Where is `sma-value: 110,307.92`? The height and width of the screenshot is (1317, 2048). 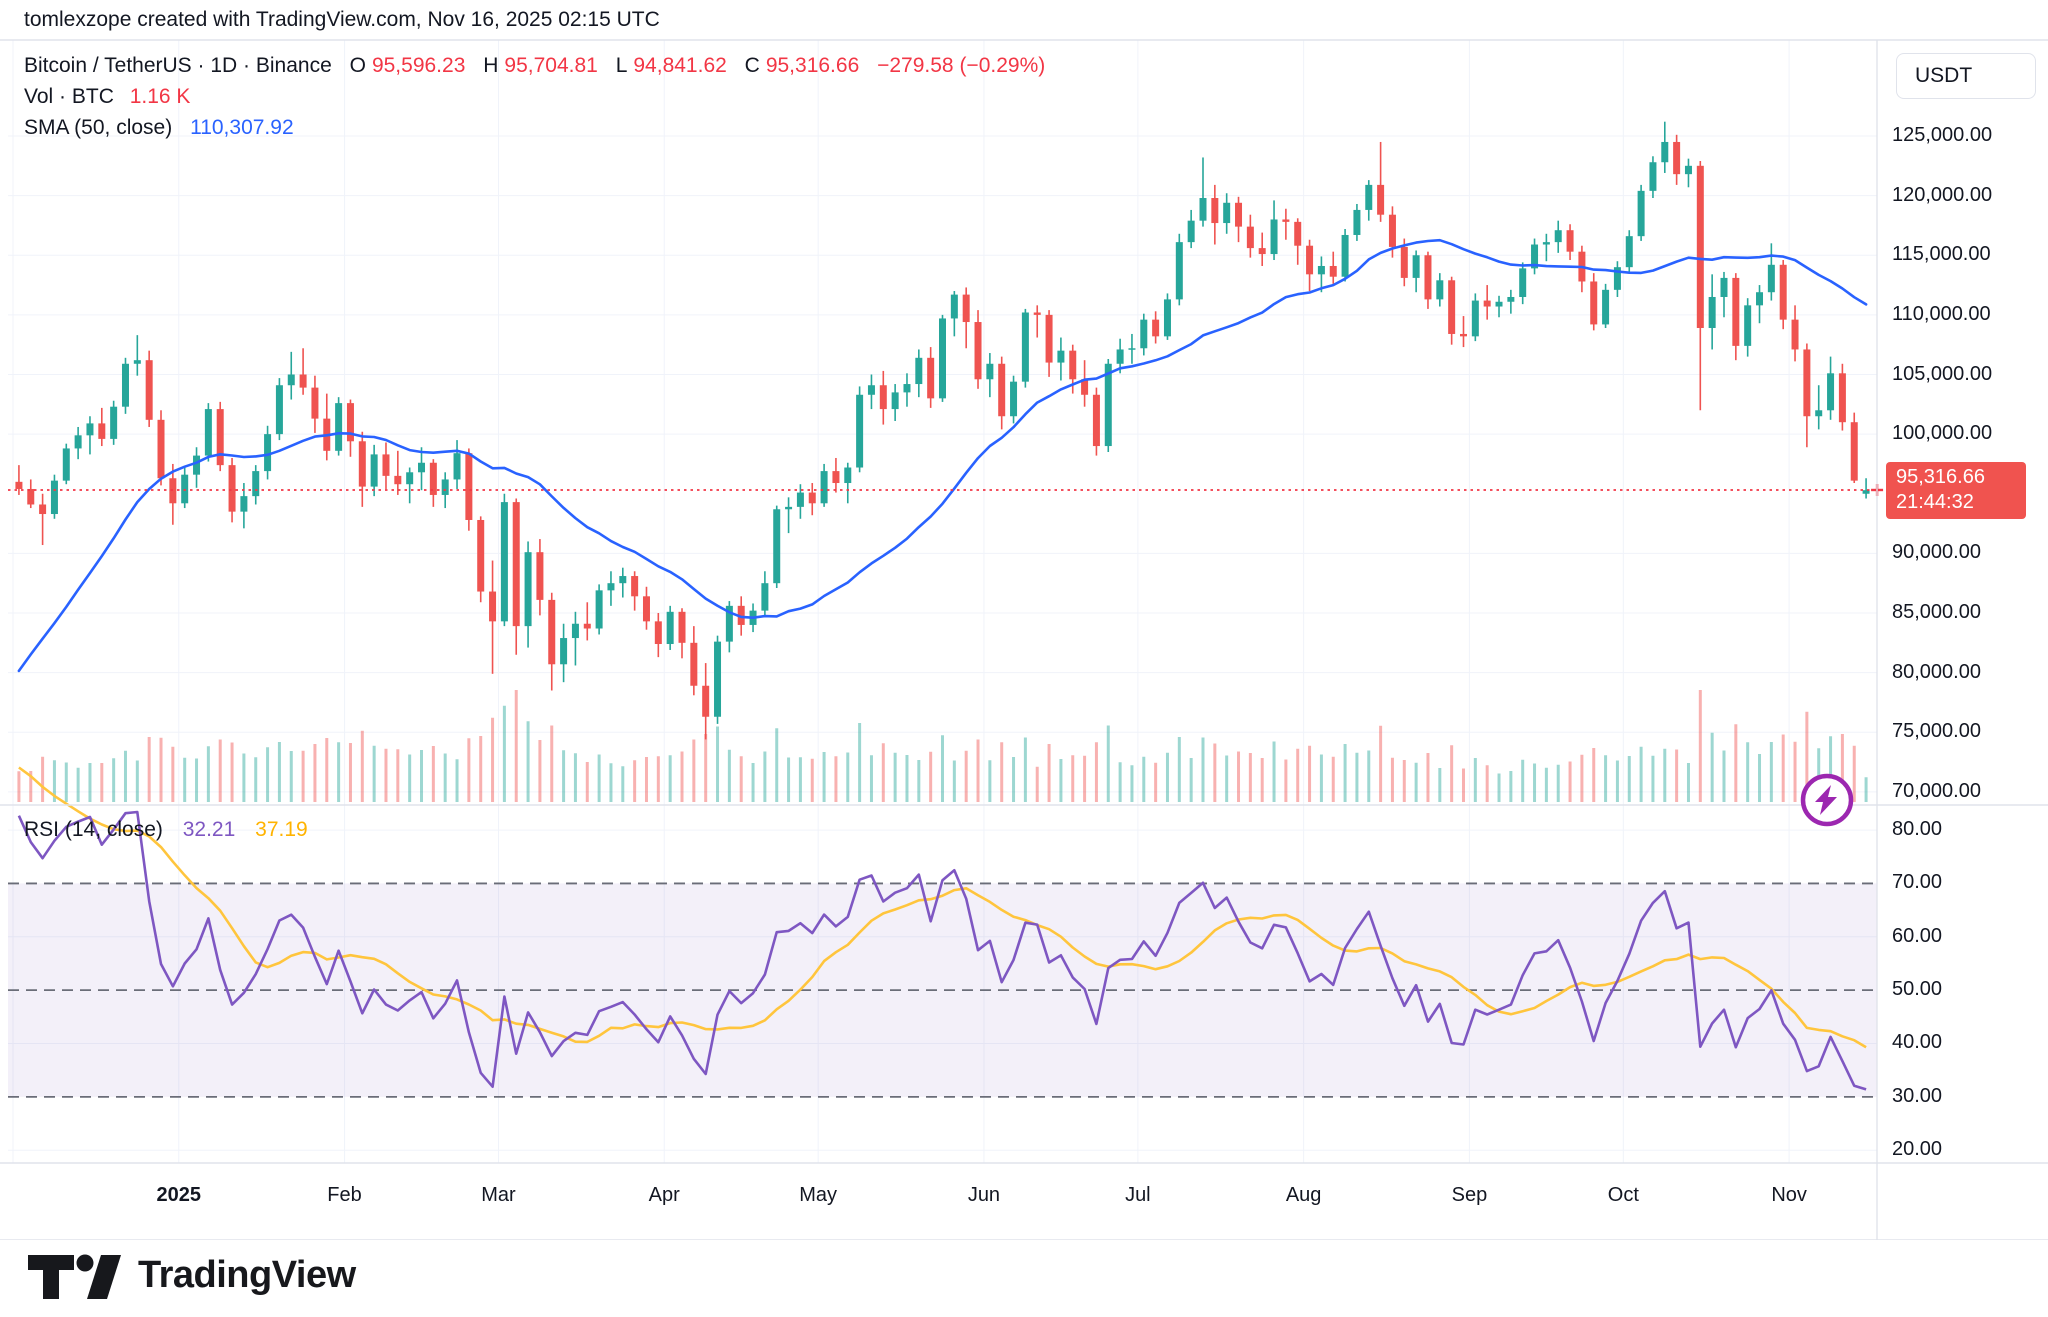
sma-value: 110,307.92 is located at coordinates (242, 127).